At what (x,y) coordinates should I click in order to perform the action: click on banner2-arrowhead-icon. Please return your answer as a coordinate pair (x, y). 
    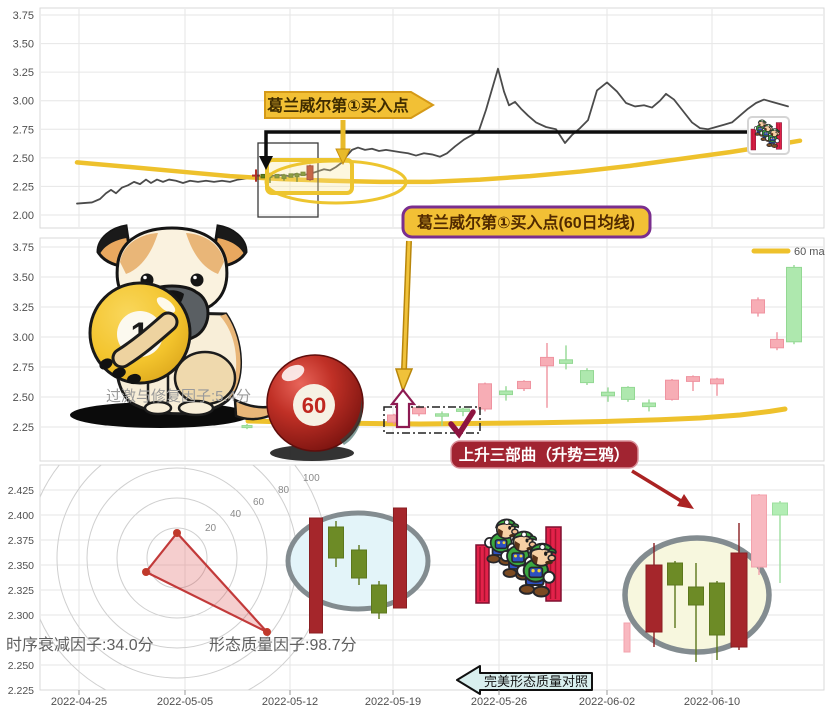
    Looking at the image, I should click on (404, 381).